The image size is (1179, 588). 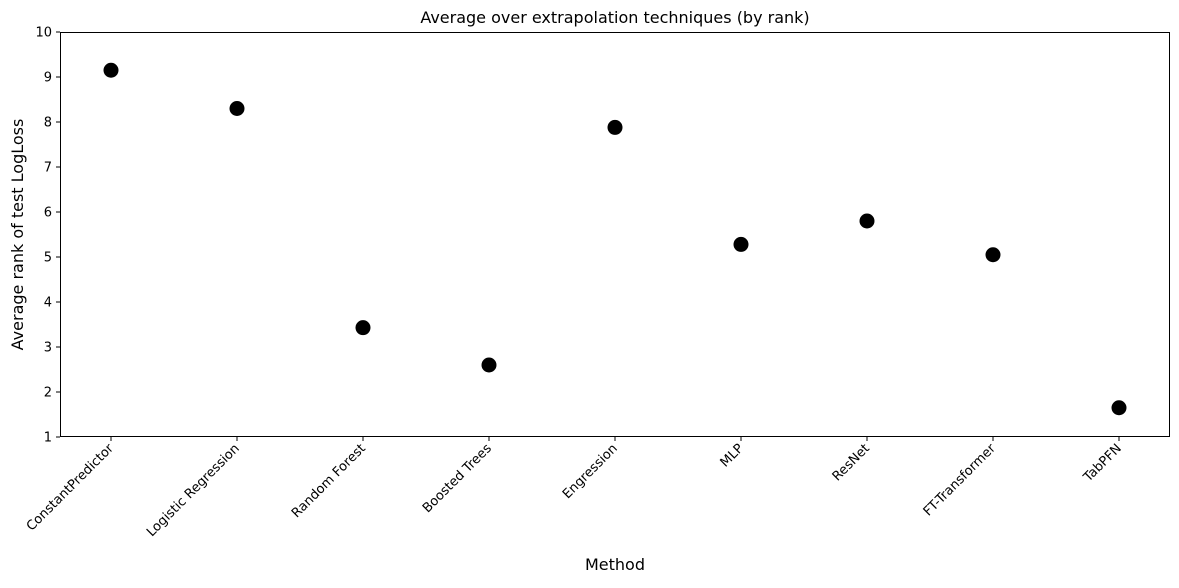 What do you see at coordinates (851, 462) in the screenshot?
I see `x-tick-label: ResNet` at bounding box center [851, 462].